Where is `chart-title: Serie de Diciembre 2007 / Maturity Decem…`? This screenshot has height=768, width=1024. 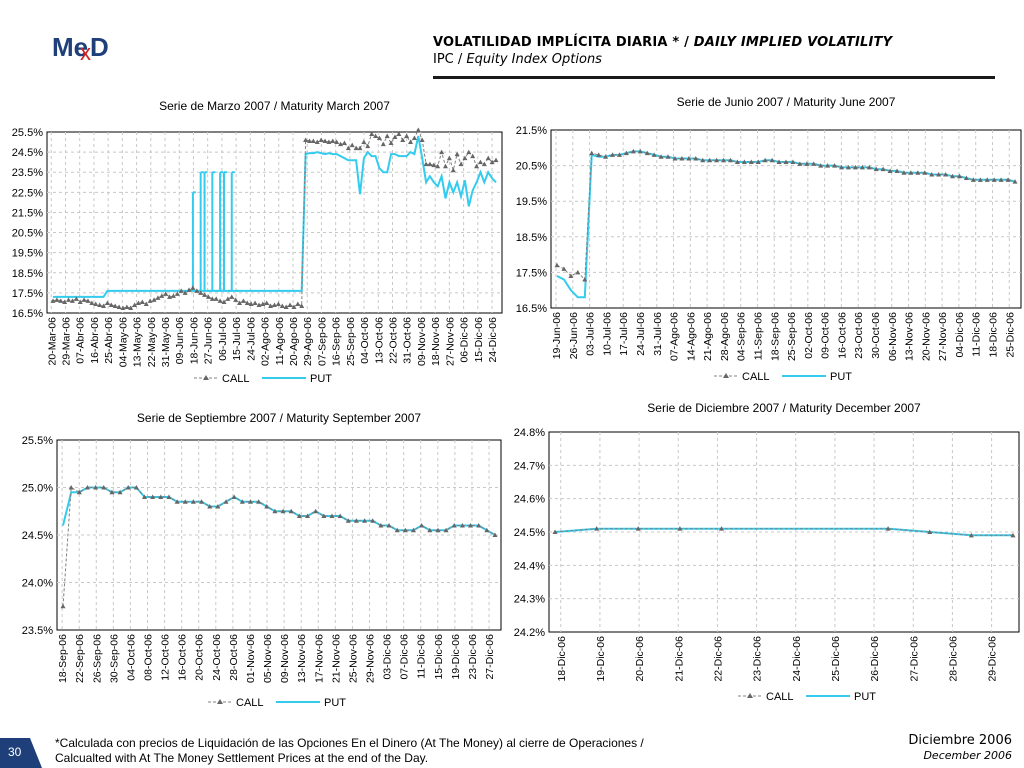
chart-title: Serie de Diciembre 2007 / Maturity Decem… is located at coordinates (784, 408).